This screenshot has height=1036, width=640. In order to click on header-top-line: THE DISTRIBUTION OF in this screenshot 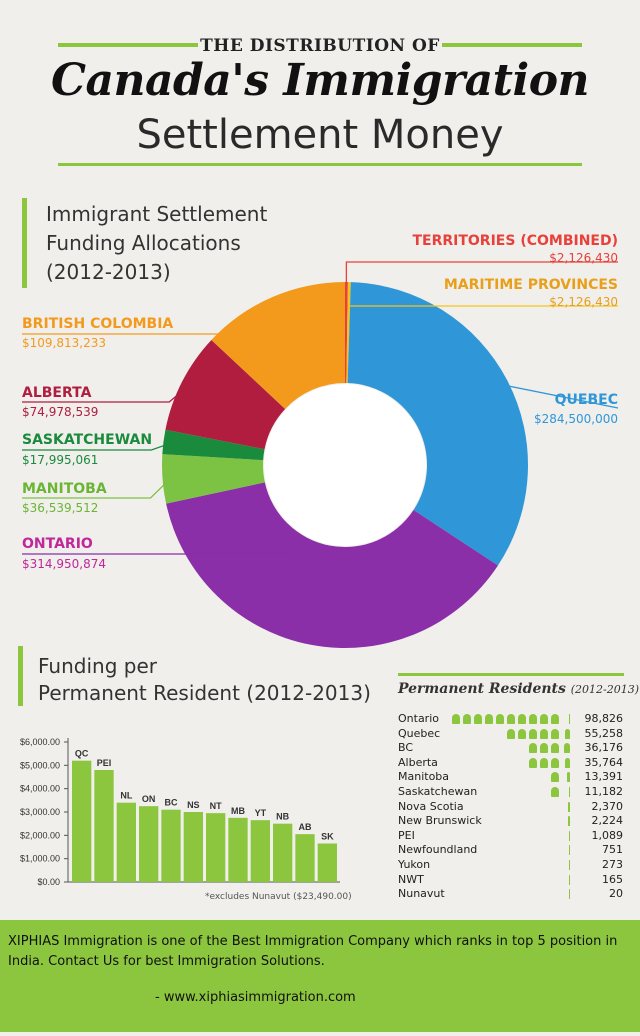, I will do `click(320, 46)`.